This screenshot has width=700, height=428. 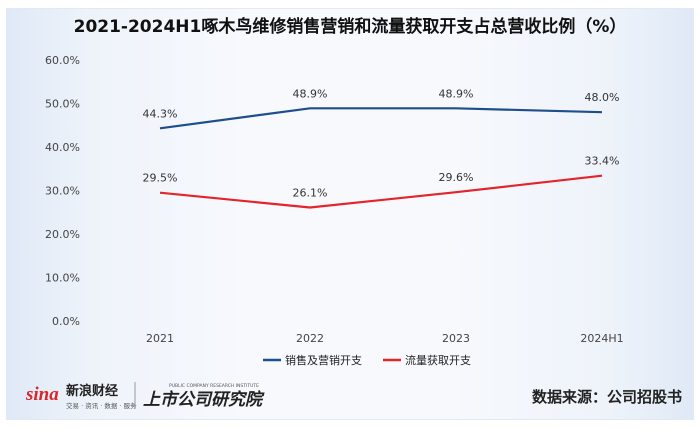 What do you see at coordinates (310, 192) in the screenshot?
I see `data-label: 26.1%` at bounding box center [310, 192].